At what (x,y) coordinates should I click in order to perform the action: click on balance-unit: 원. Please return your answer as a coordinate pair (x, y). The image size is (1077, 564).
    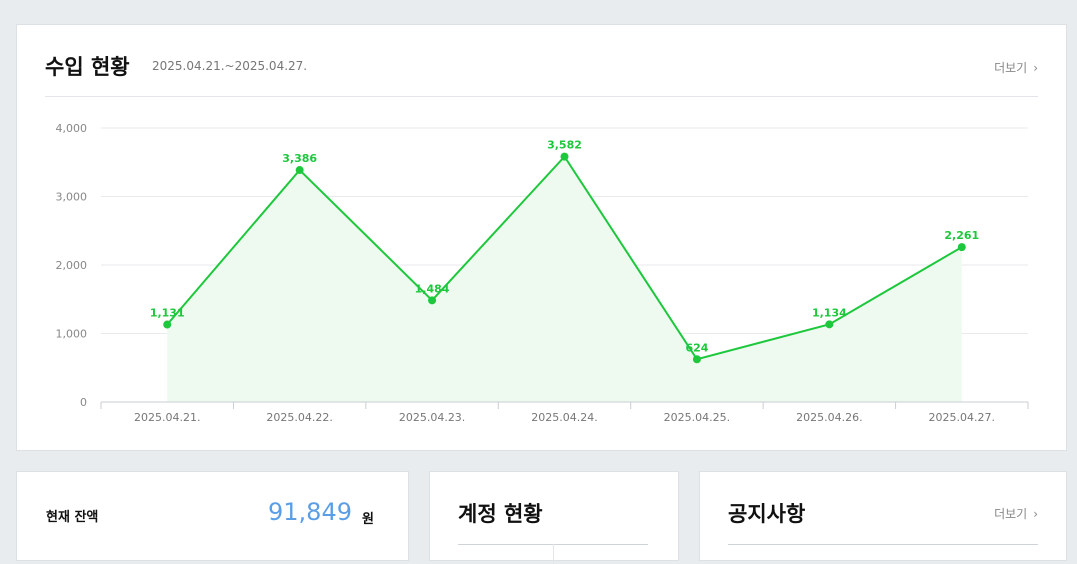
    Looking at the image, I should click on (368, 519).